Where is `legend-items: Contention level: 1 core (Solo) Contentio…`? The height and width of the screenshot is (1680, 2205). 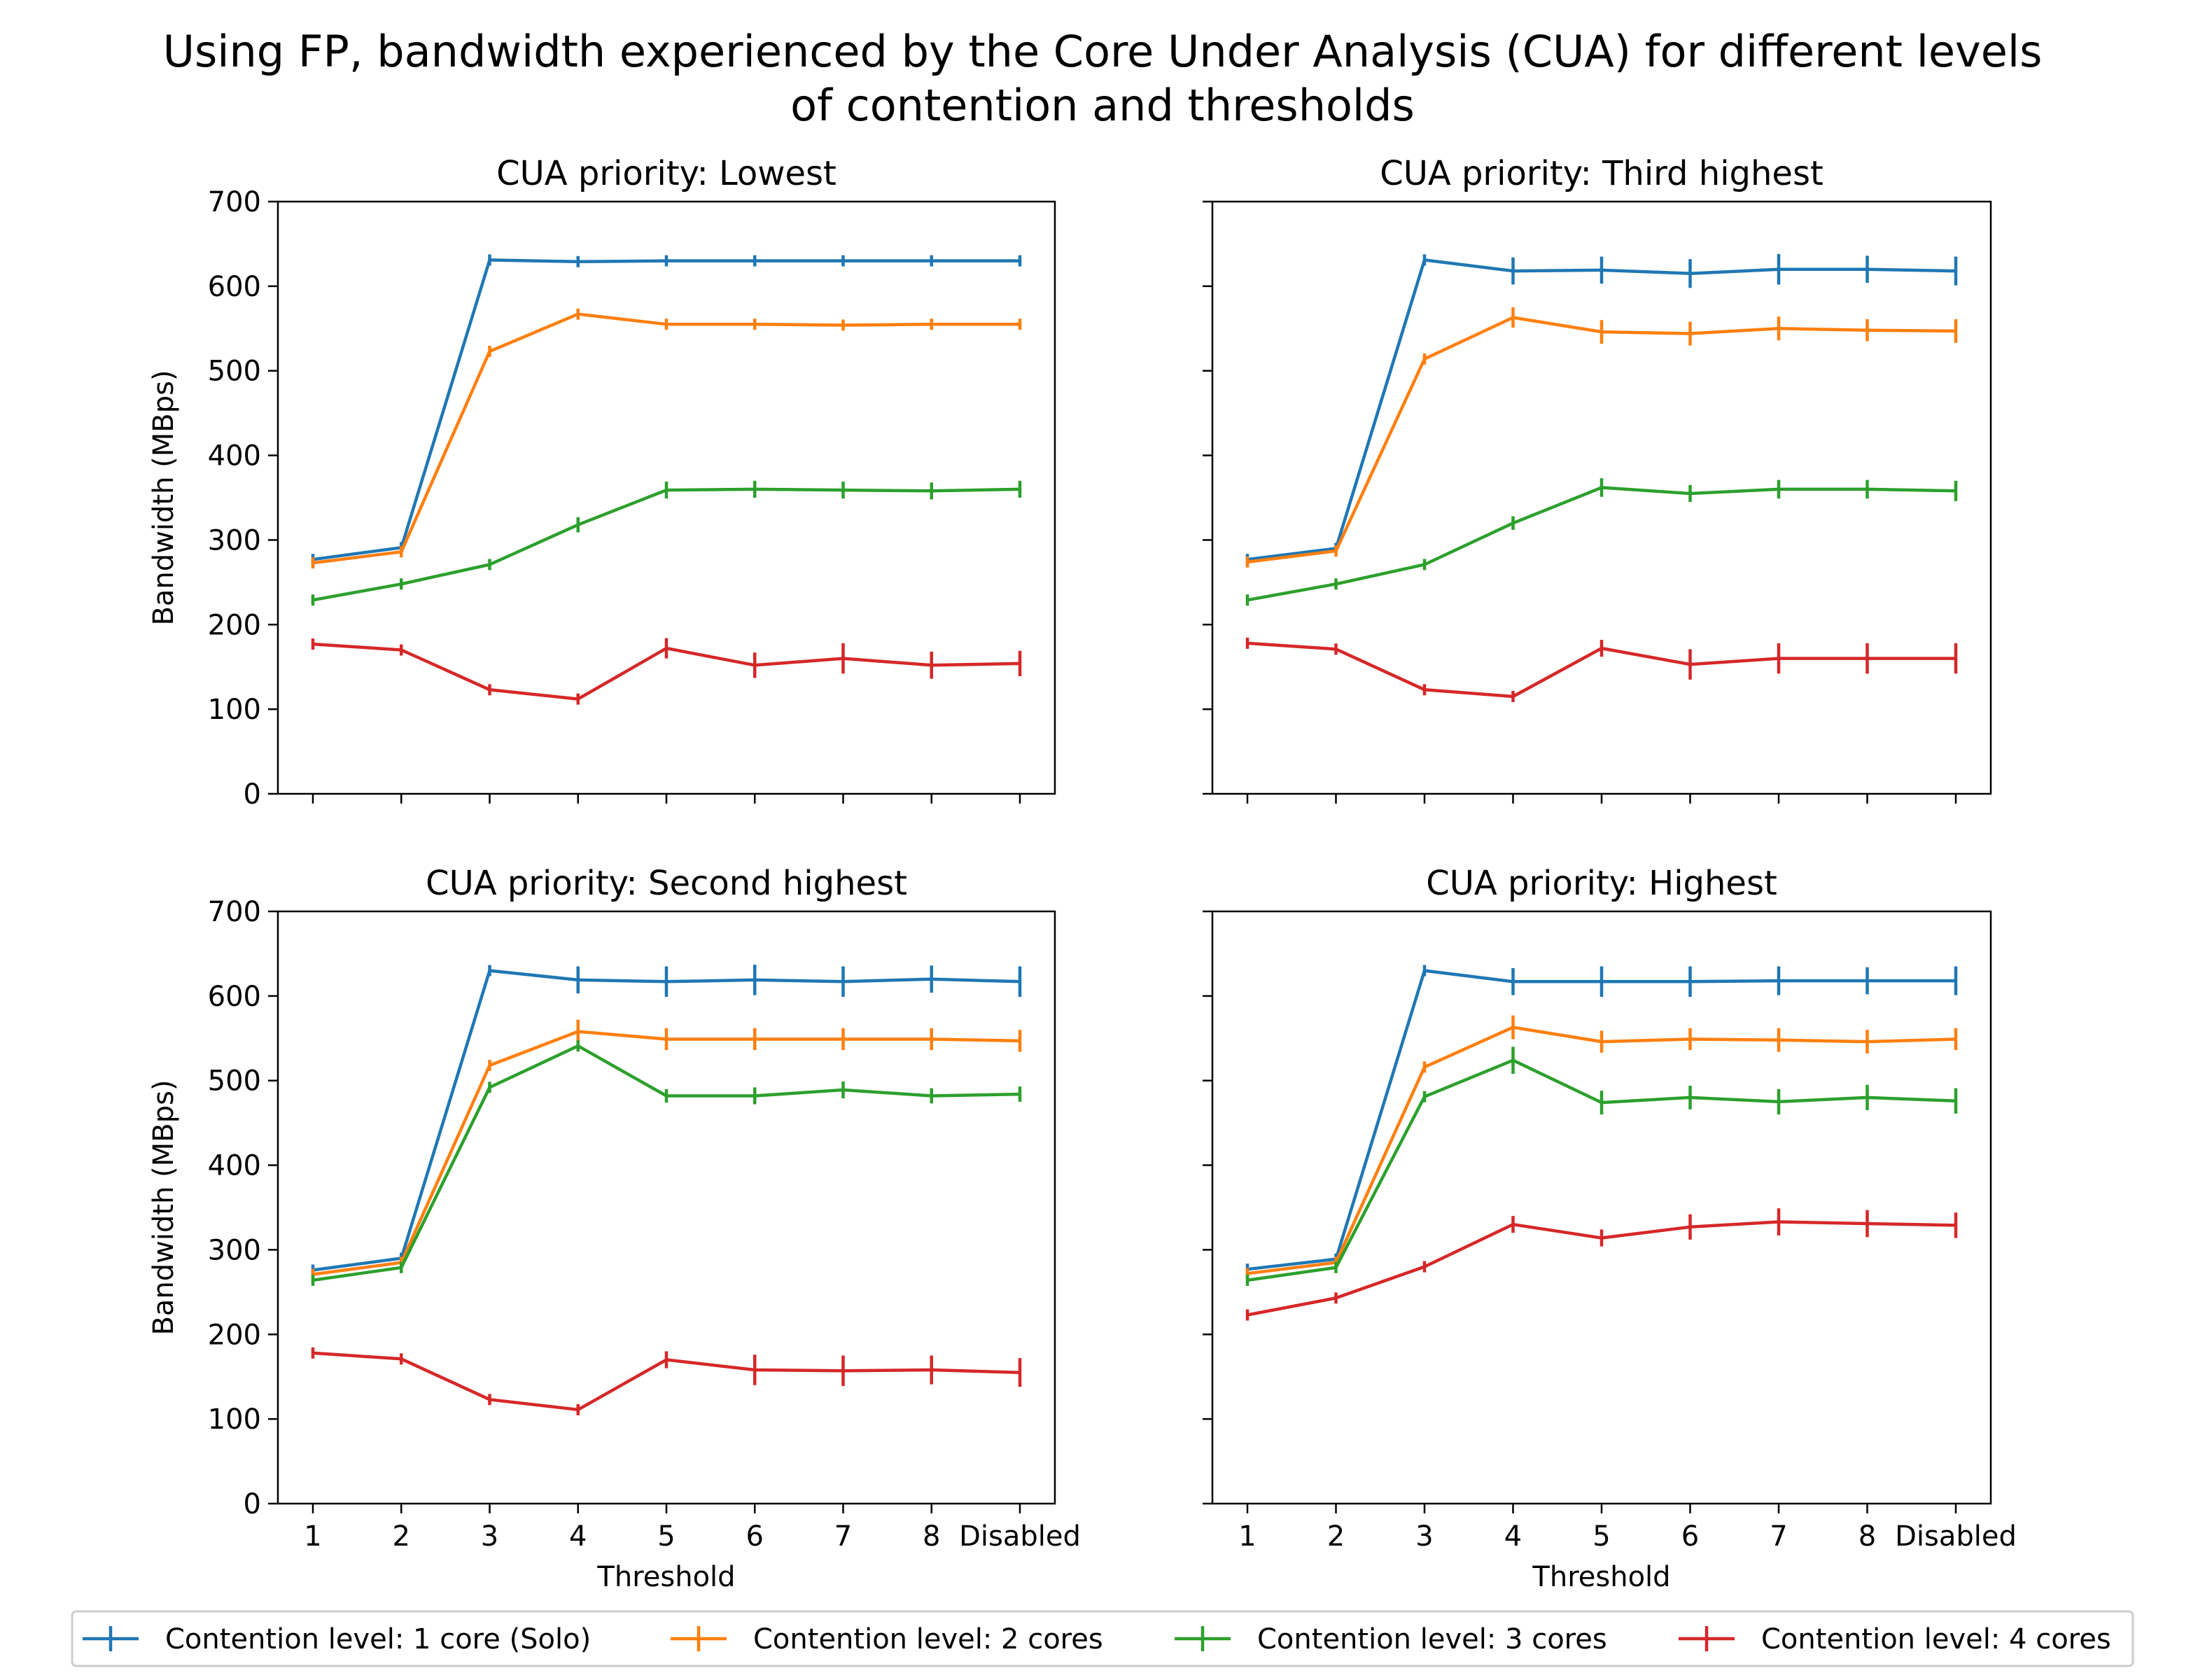 legend-items: Contention level: 1 core (Solo) Contentio… is located at coordinates (1097, 1639).